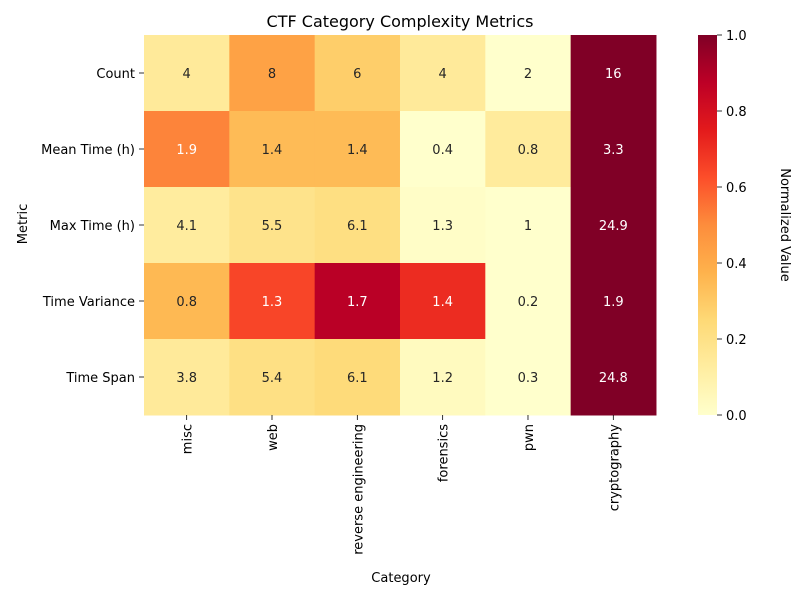 The width and height of the screenshot is (800, 600). I want to click on cell-value-label: 3.8, so click(186, 378).